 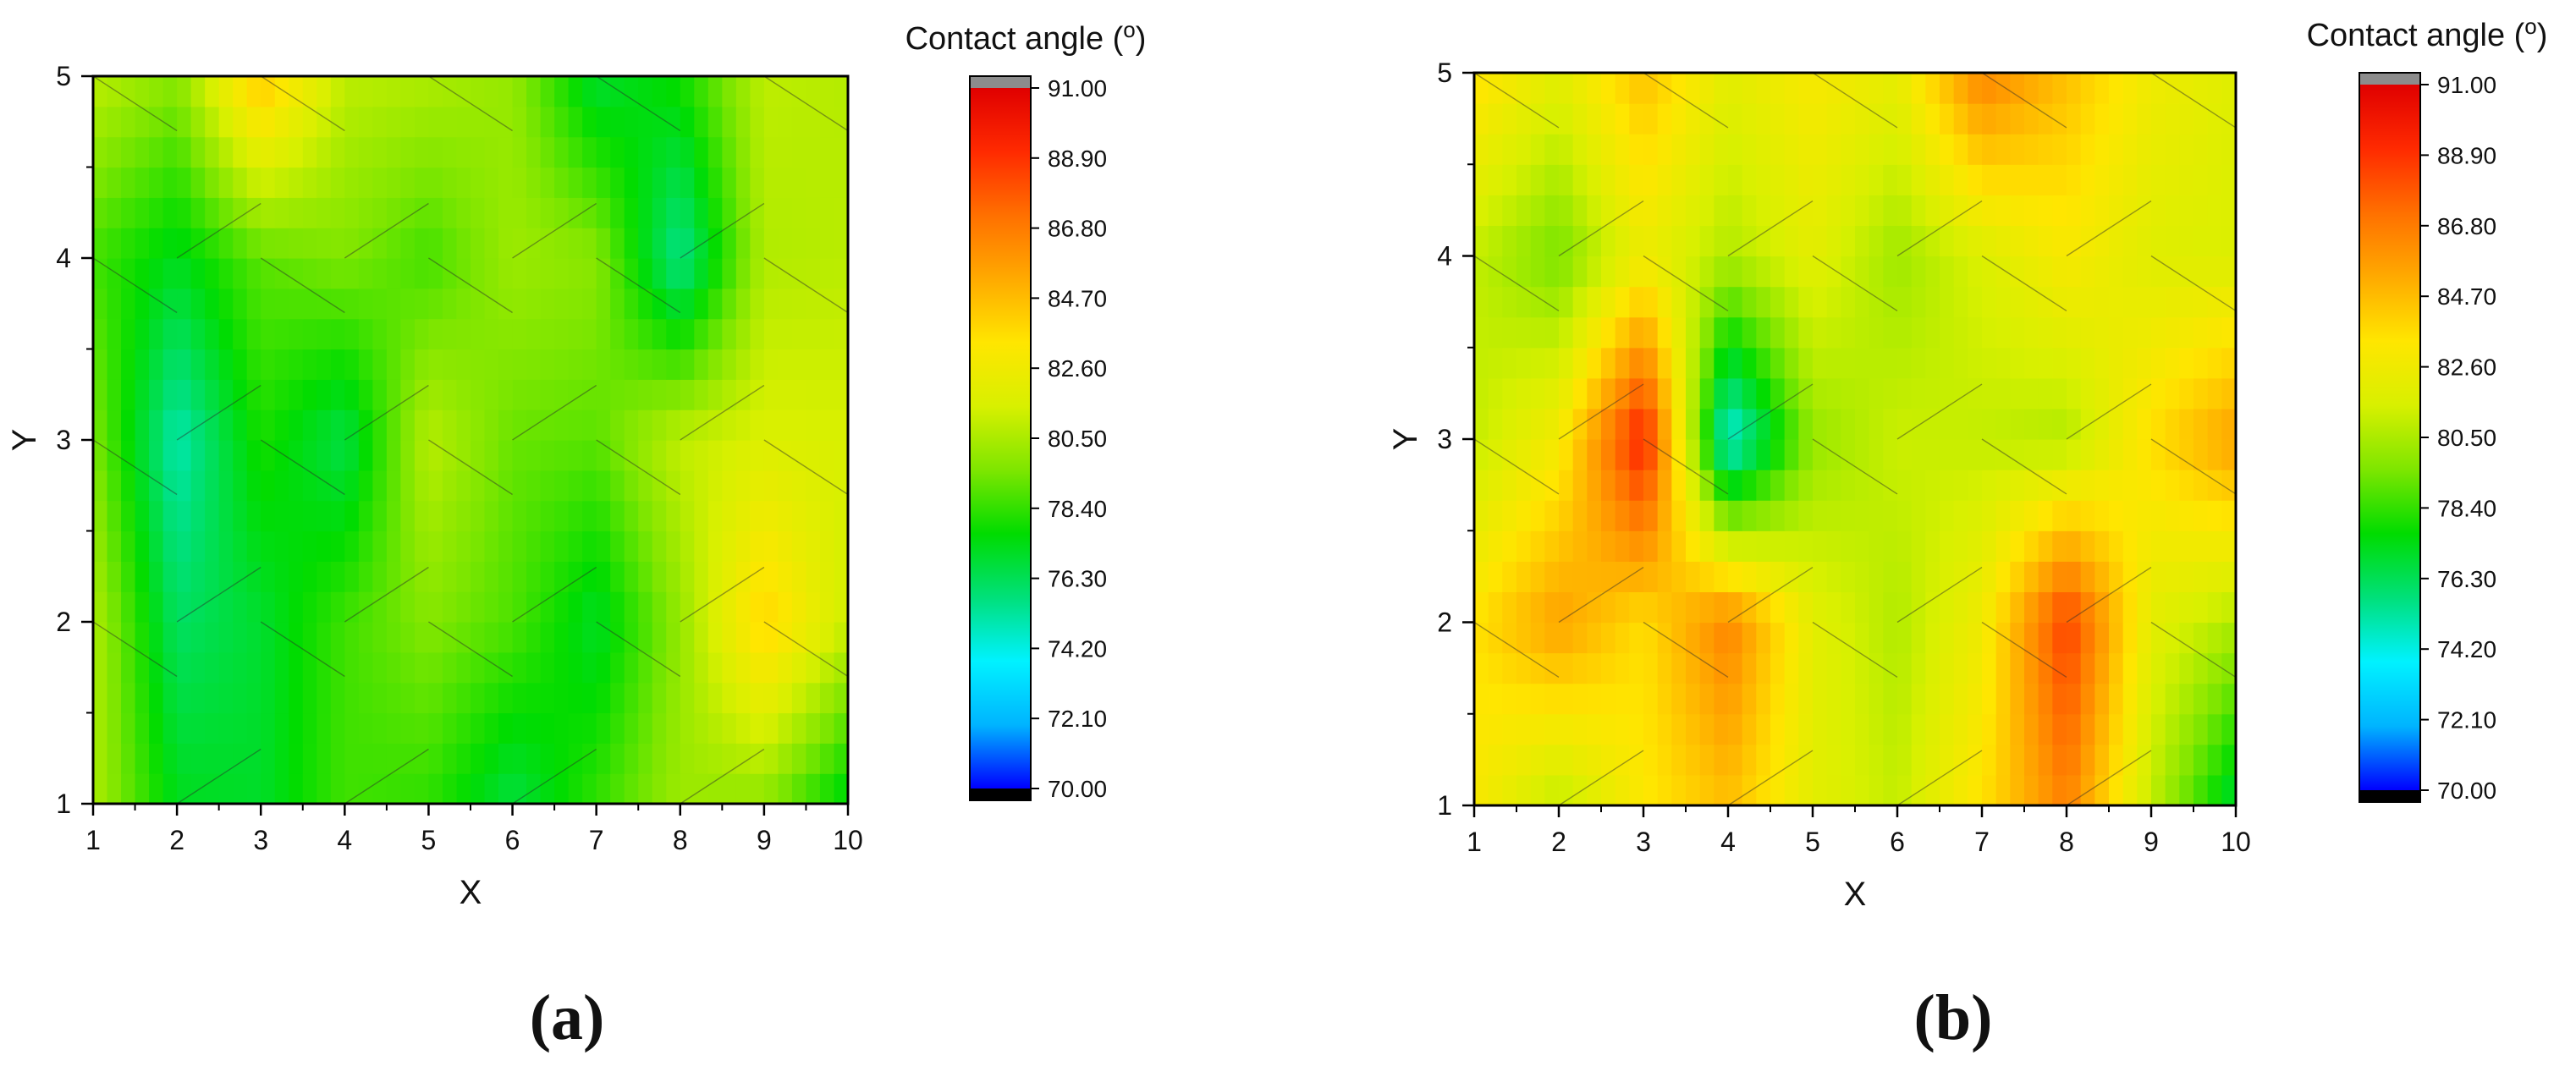 I want to click on y-tick-label: 2, so click(x=63, y=622).